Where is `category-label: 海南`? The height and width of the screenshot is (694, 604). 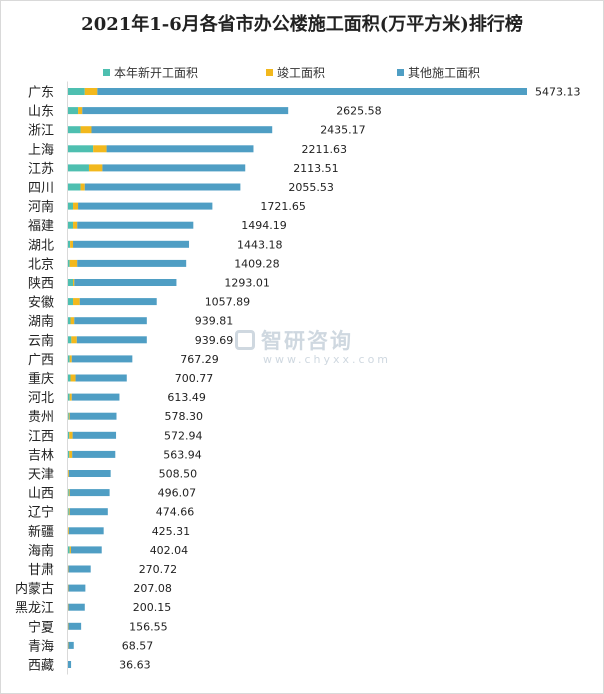 category-label: 海南 is located at coordinates (41, 551).